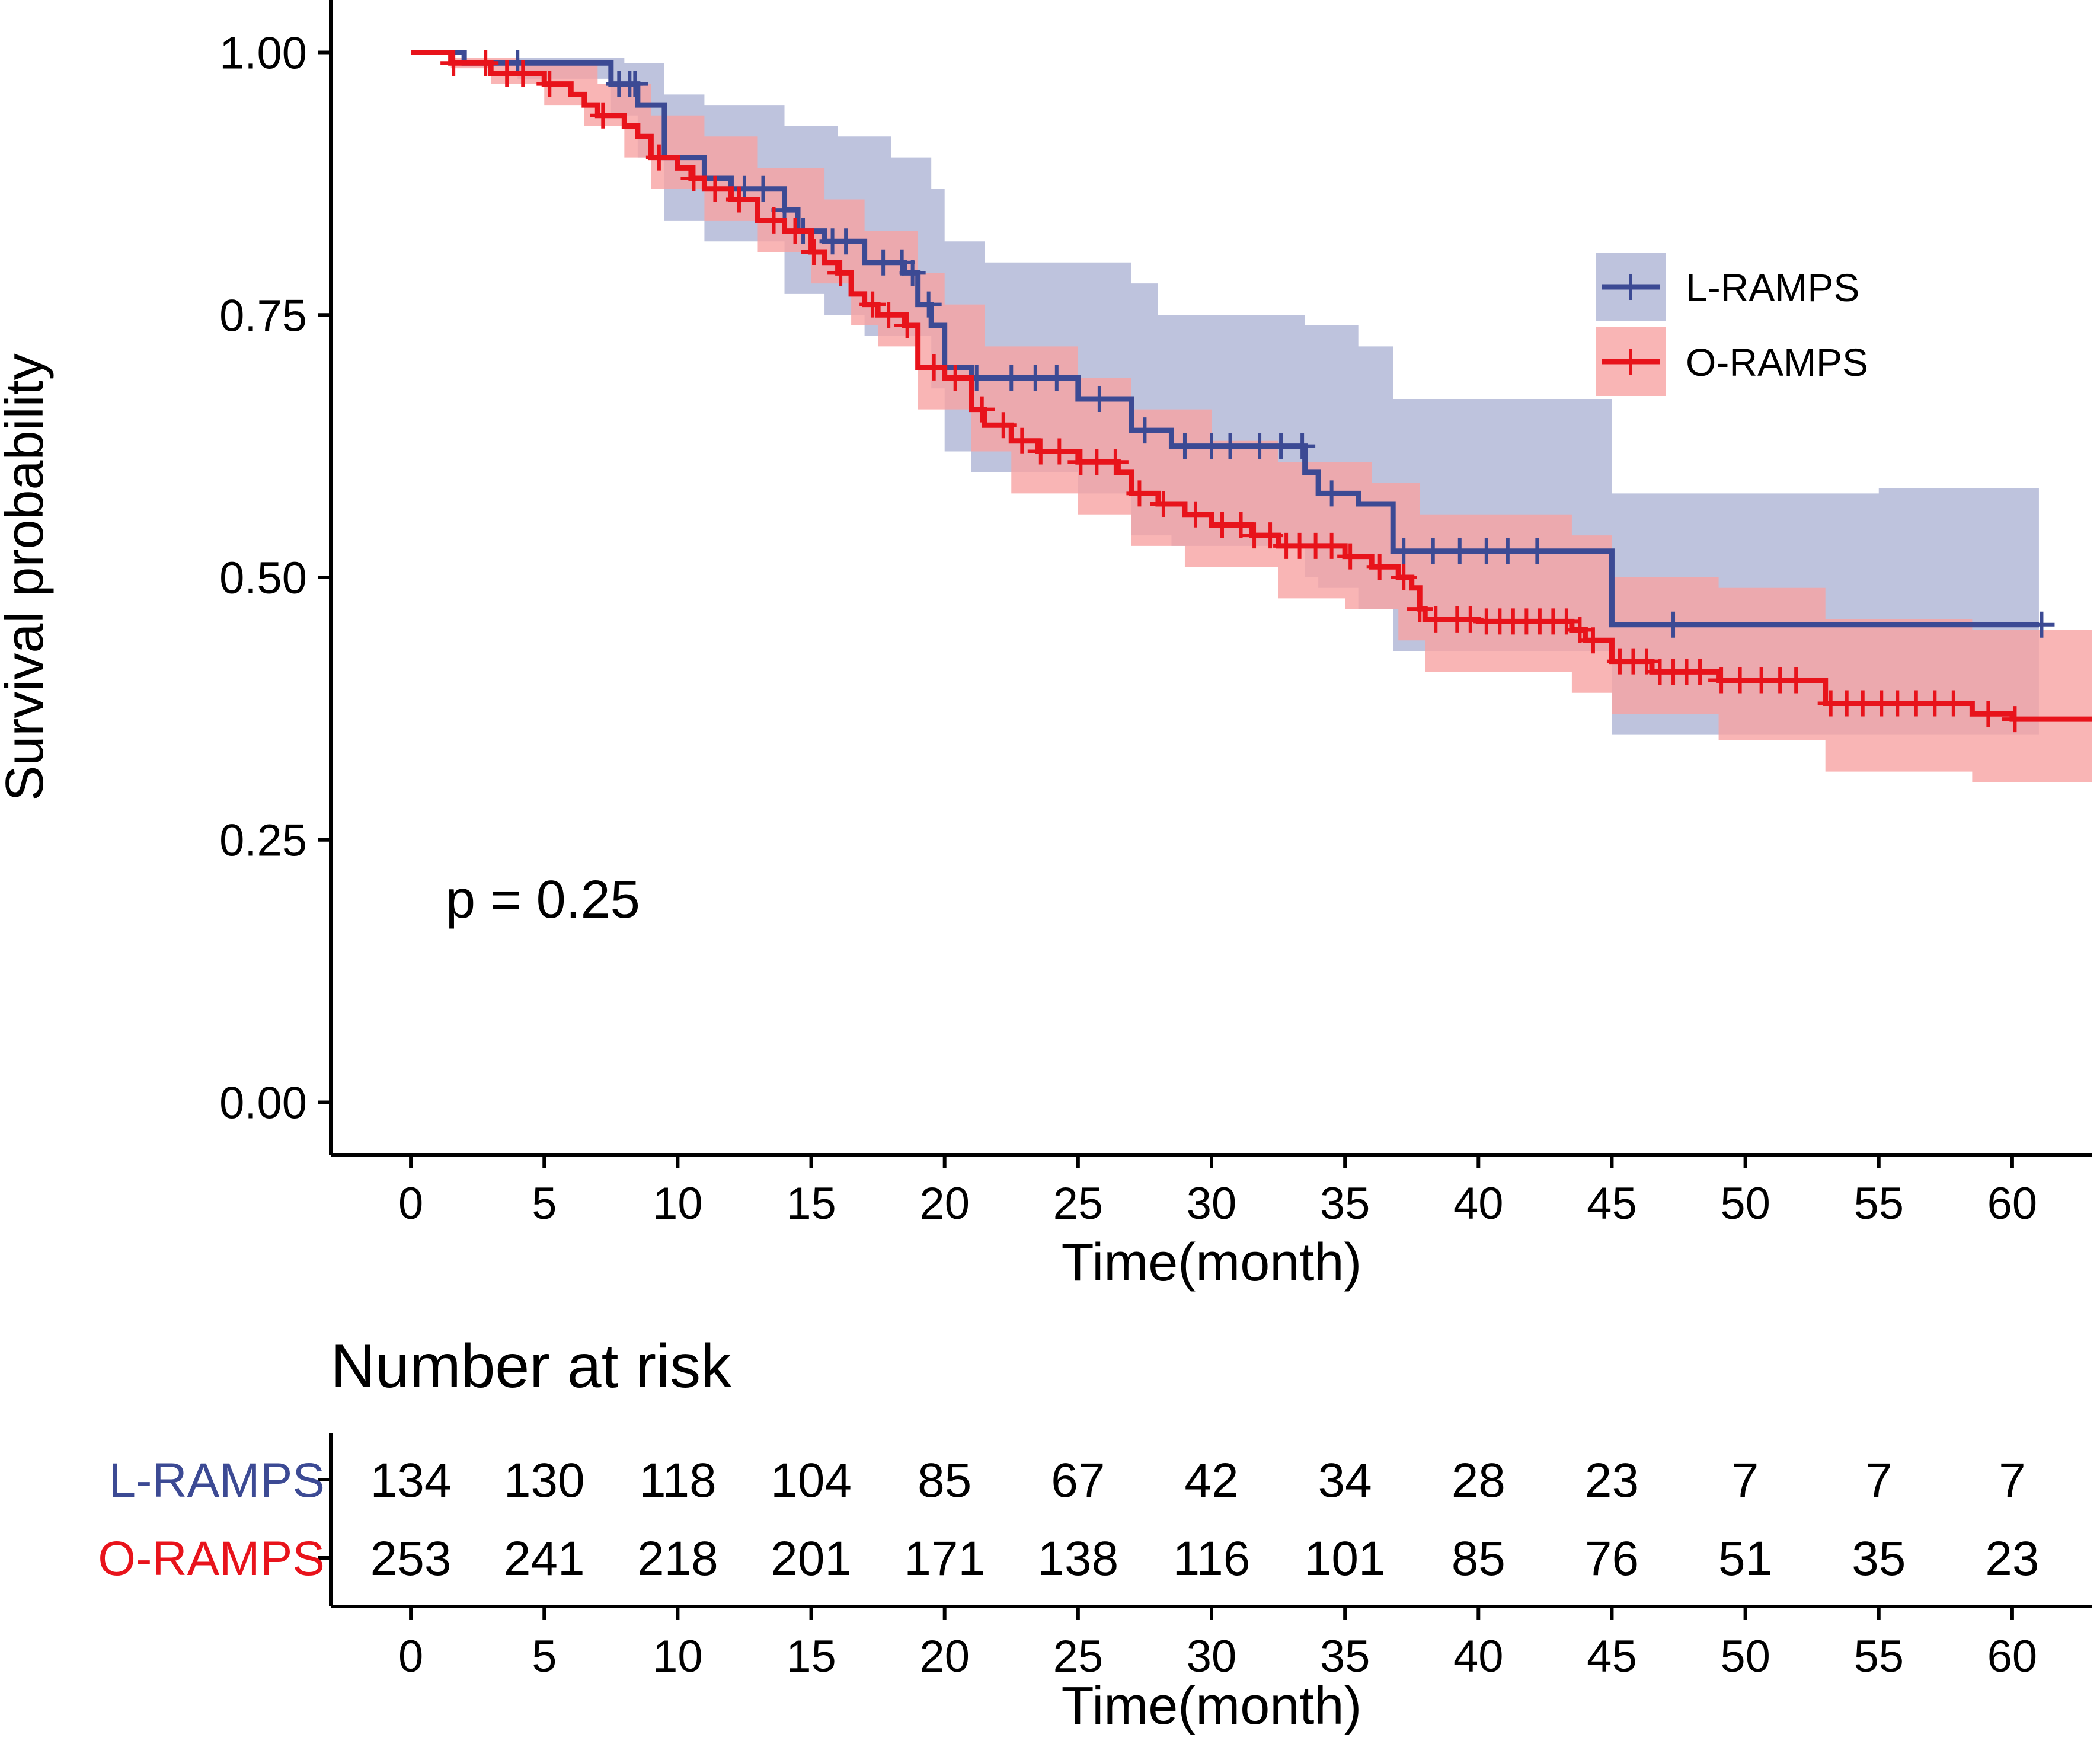  I want to click on risk-count-o-ramps: 218, so click(677, 1559).